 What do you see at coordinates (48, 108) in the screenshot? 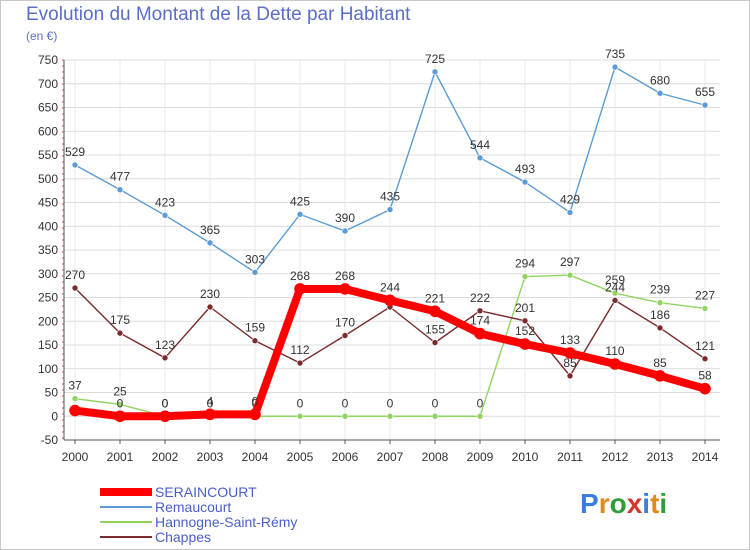
I see `y-tick-label: 650` at bounding box center [48, 108].